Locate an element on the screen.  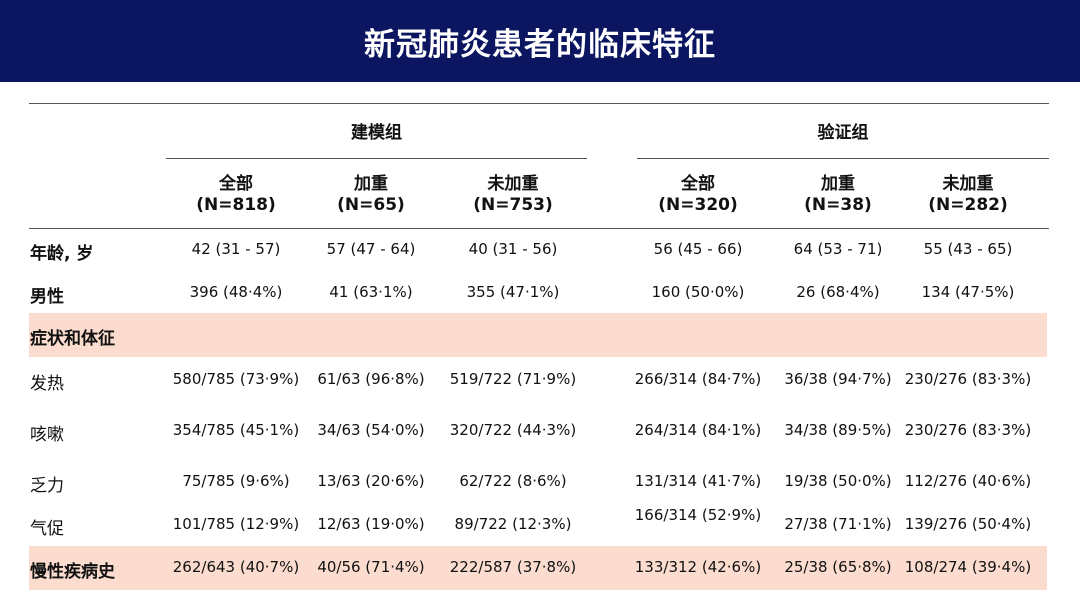
row-label: 年龄, 岁 is located at coordinates (62, 254).